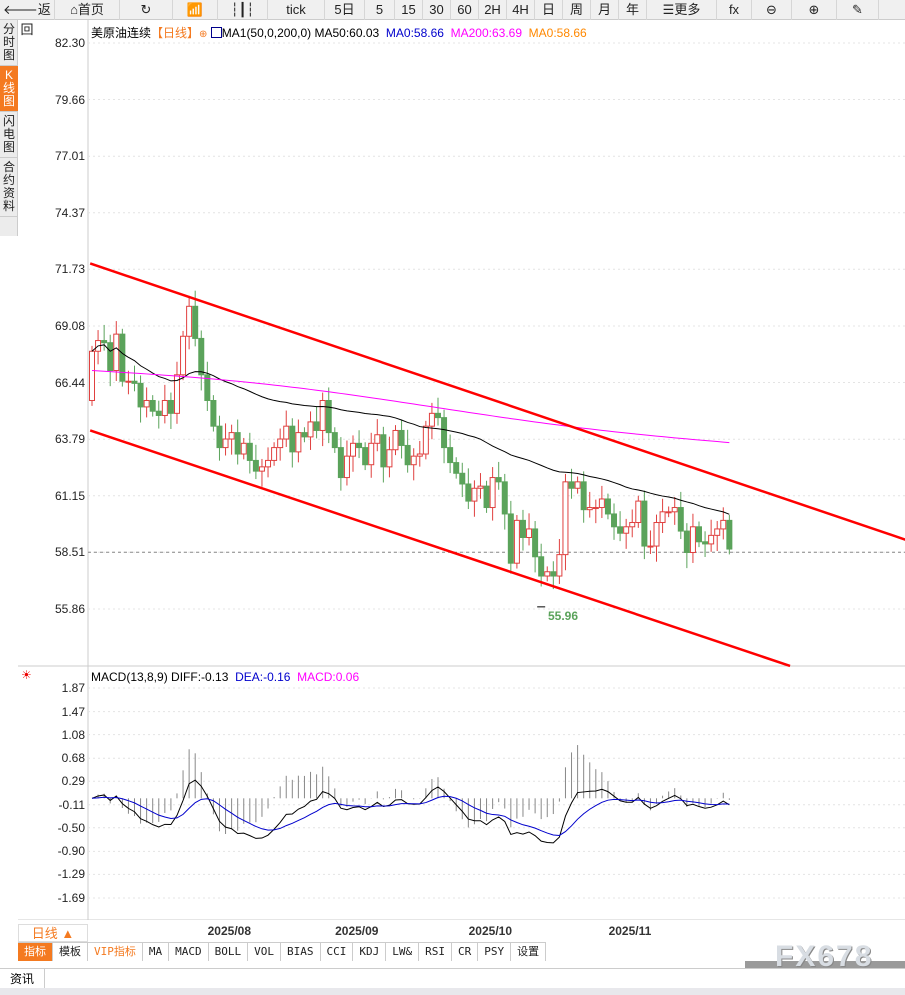 This screenshot has height=995, width=905. Describe the element at coordinates (203, 34) in the screenshot. I see `settings-circle-icon: ⊕` at that location.